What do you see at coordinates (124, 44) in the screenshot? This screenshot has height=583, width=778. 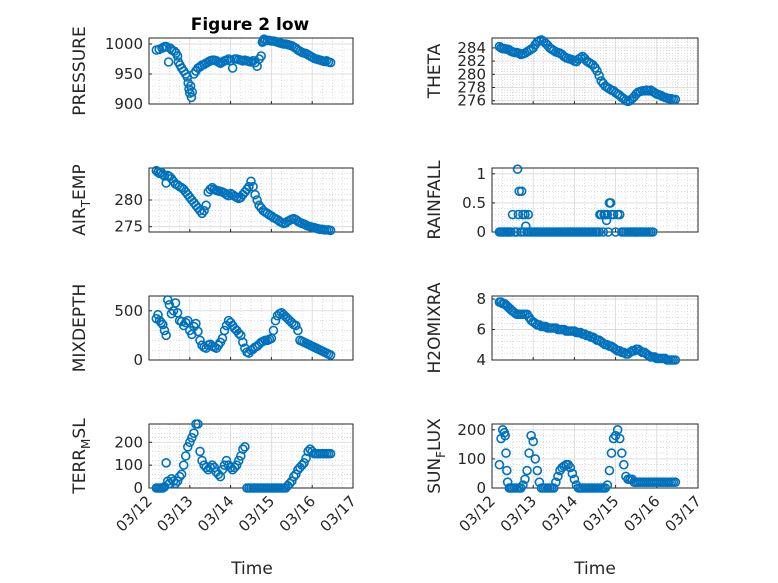 I see `y-tick-label: 1000` at bounding box center [124, 44].